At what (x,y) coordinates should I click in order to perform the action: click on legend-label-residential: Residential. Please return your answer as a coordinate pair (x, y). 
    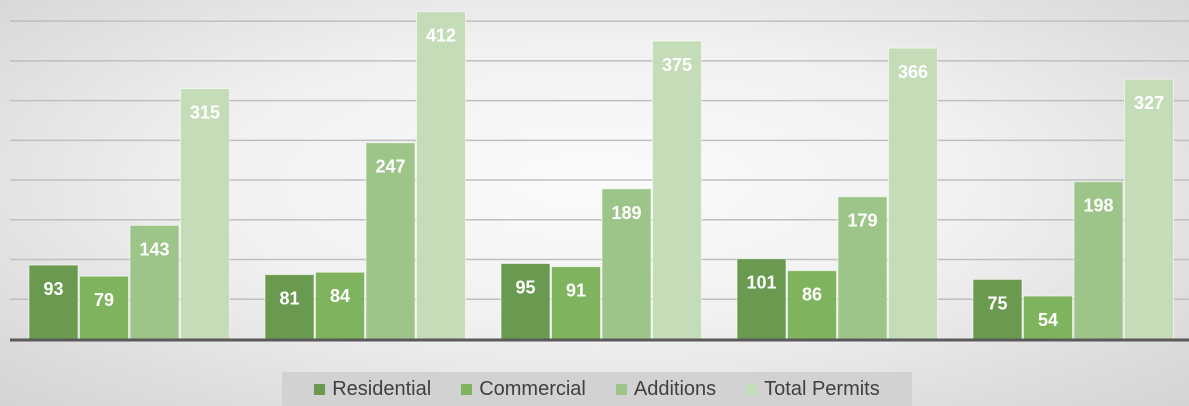
    Looking at the image, I should click on (382, 388).